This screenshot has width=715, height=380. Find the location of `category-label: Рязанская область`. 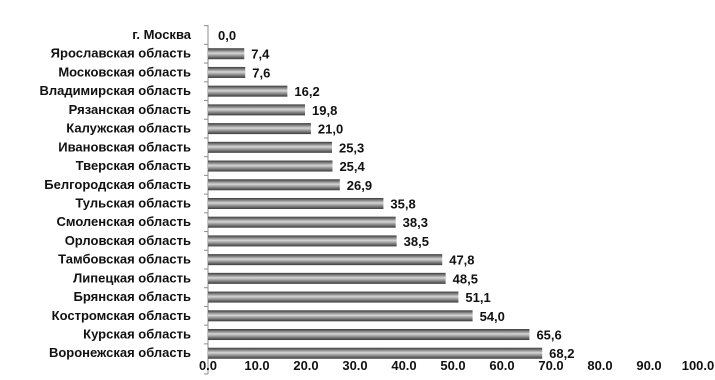

category-label: Рязанская область is located at coordinates (130, 109).